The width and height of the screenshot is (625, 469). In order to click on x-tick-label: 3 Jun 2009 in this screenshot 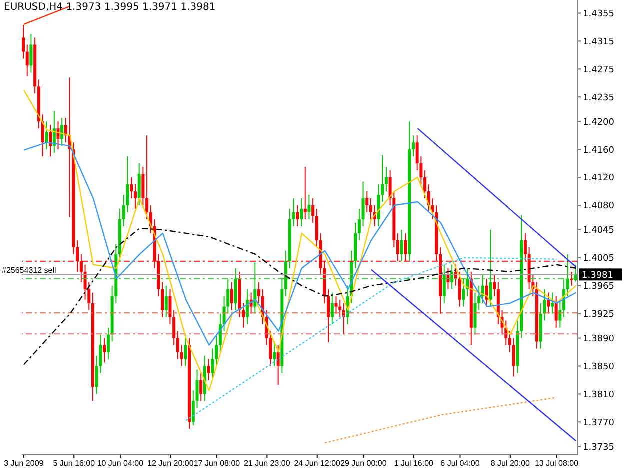, I will do `click(24, 463)`.